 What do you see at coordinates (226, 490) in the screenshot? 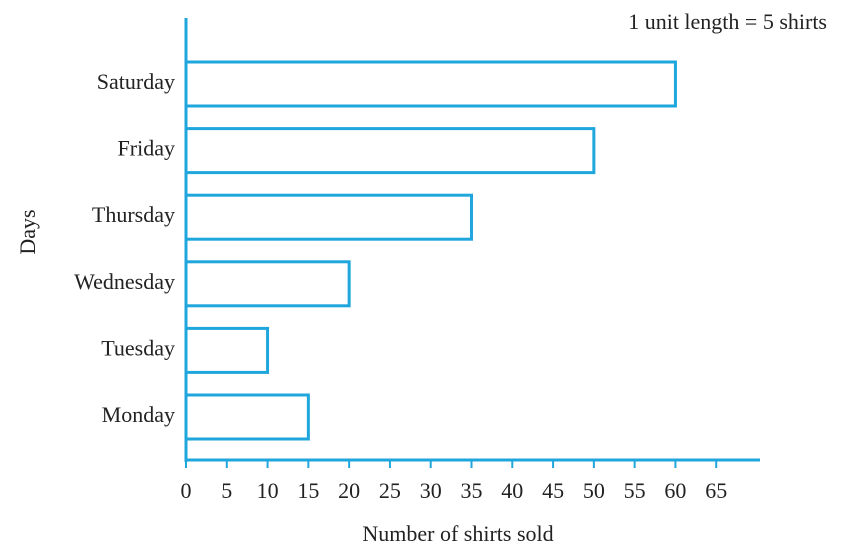
I see `x-tick-label: 5` at bounding box center [226, 490].